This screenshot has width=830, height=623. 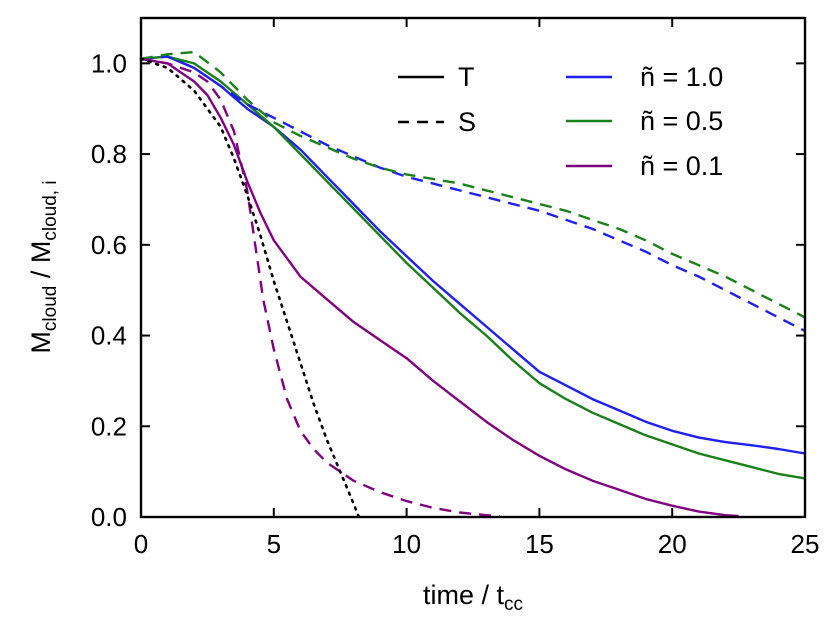 I want to click on x-tick-label: 15, so click(x=539, y=544).